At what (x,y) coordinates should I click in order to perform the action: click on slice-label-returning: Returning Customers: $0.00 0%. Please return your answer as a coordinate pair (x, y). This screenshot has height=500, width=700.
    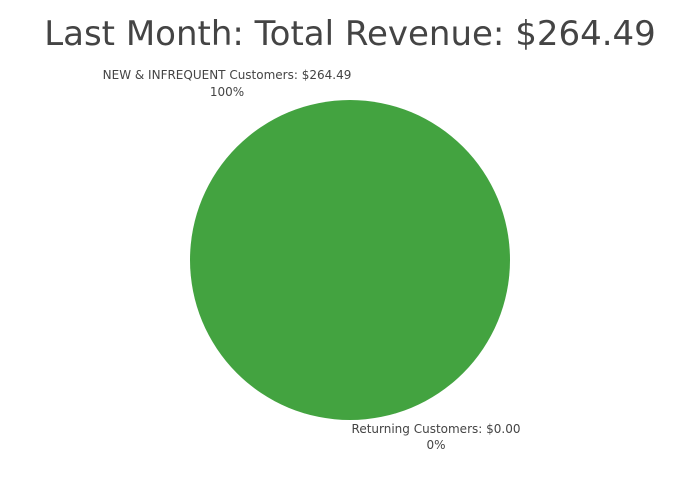
    Looking at the image, I should click on (436, 437).